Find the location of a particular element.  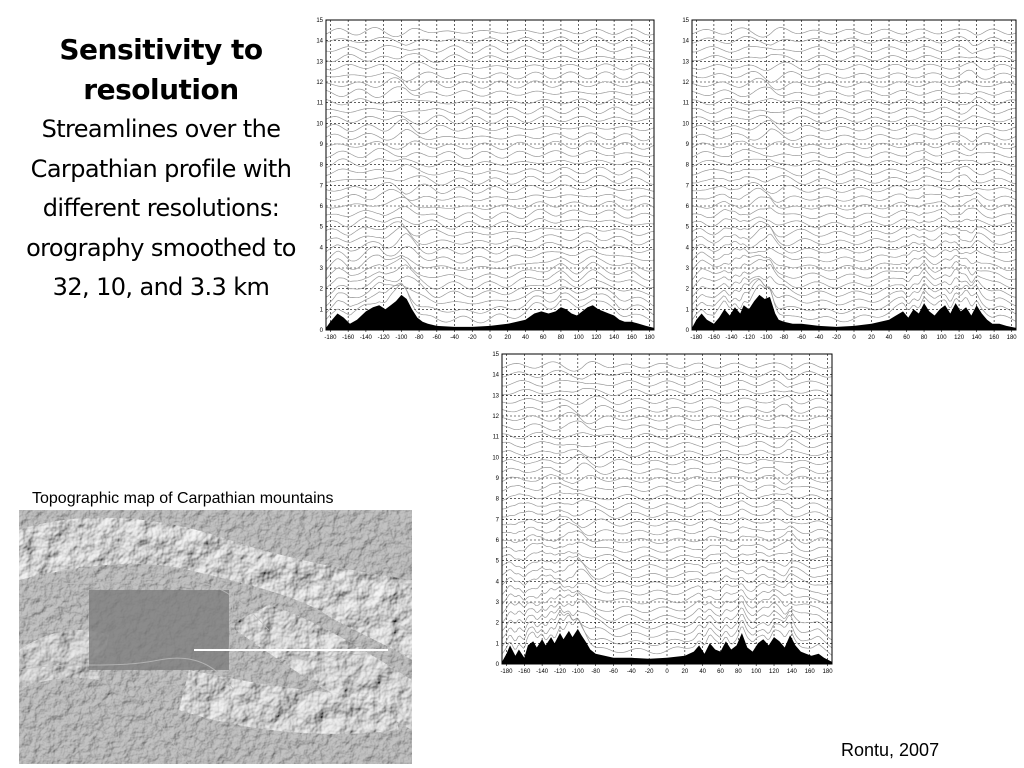

x-tick-label: 80 is located at coordinates (924, 338).